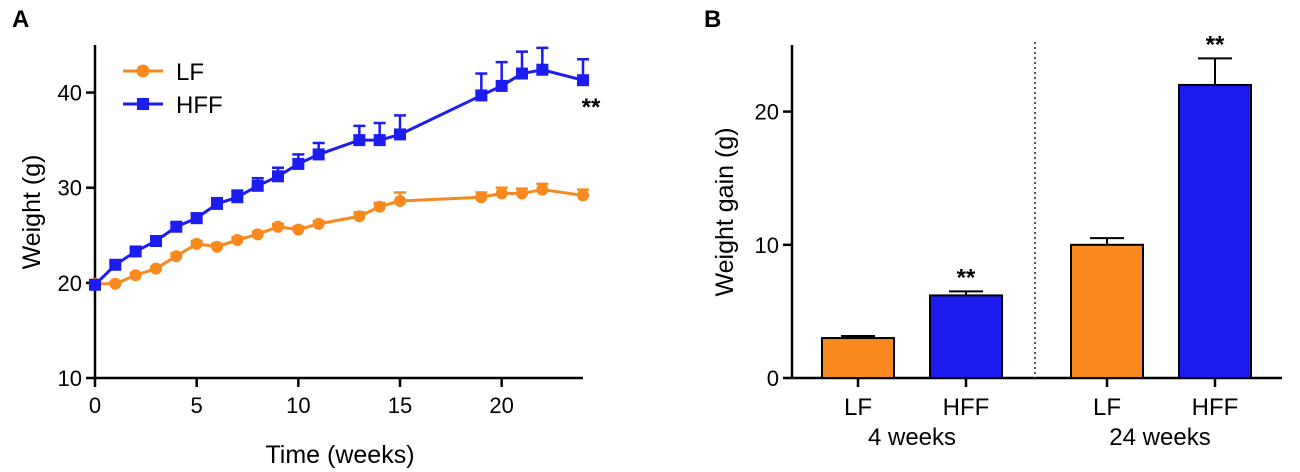 The image size is (1300, 472). Describe the element at coordinates (197, 405) in the screenshot. I see `x-tick-label: 5` at that location.